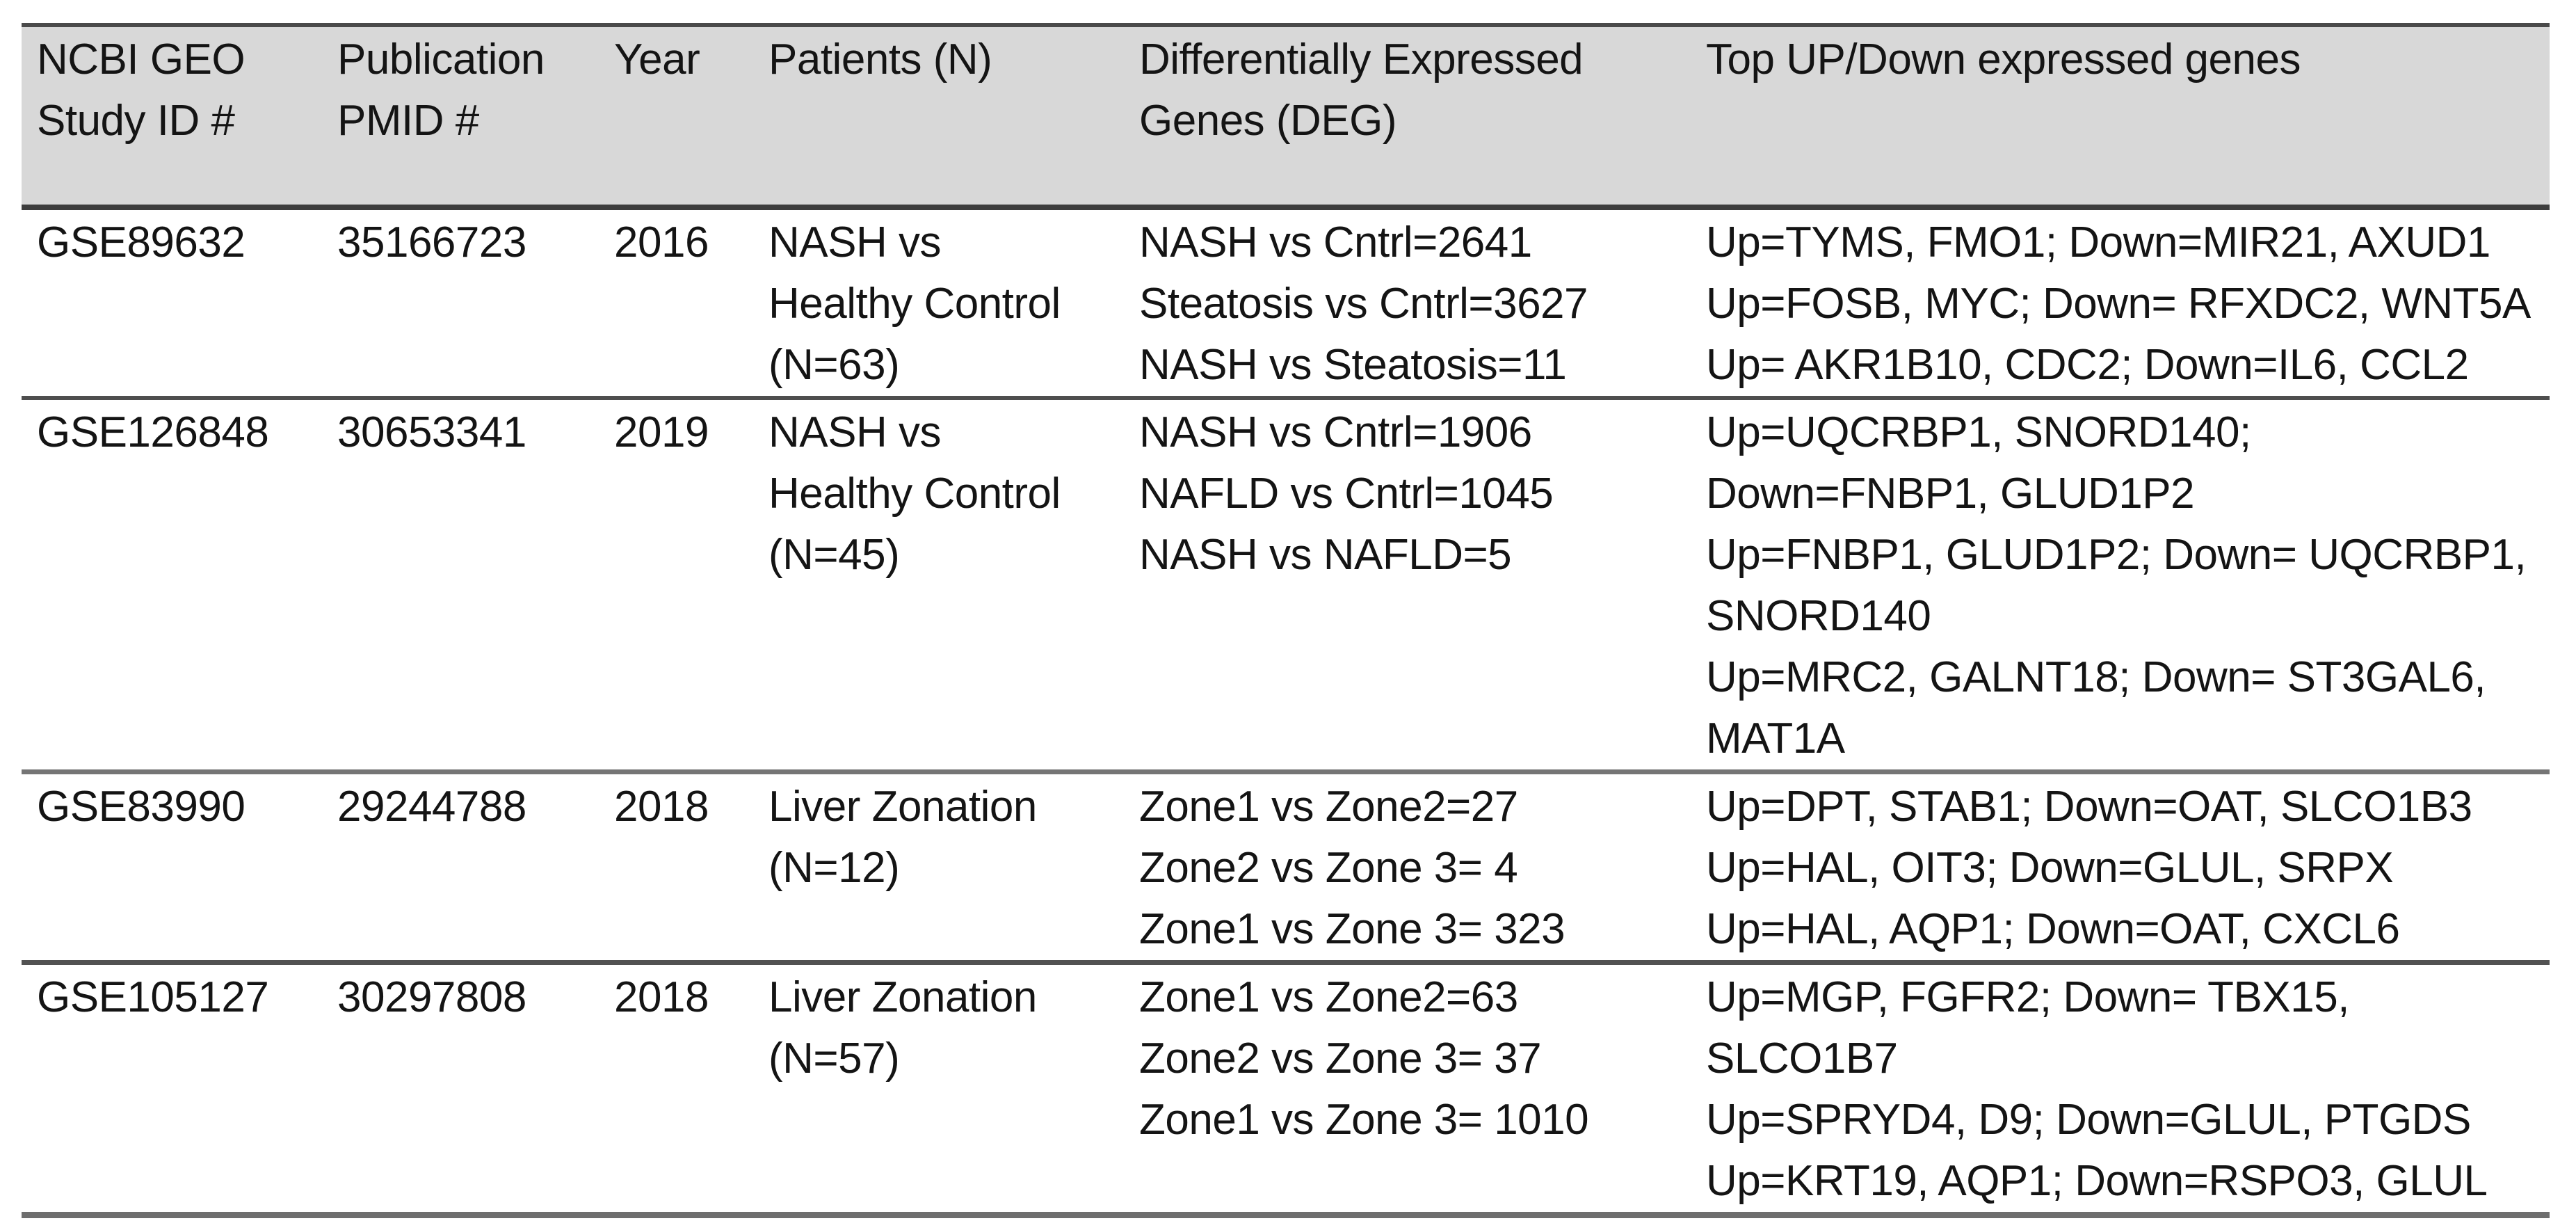 This screenshot has height=1230, width=2576. Describe the element at coordinates (1329, 807) in the screenshot. I see `cell-line: Zone1 vs Zone2=27` at that location.